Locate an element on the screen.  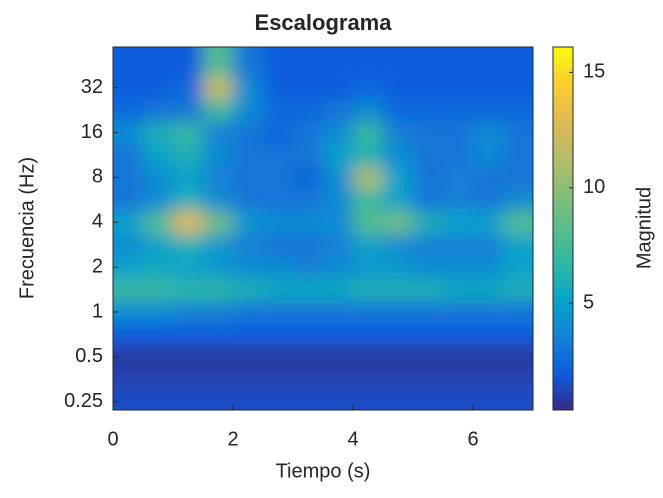
x-tick-label: 4 is located at coordinates (352, 439).